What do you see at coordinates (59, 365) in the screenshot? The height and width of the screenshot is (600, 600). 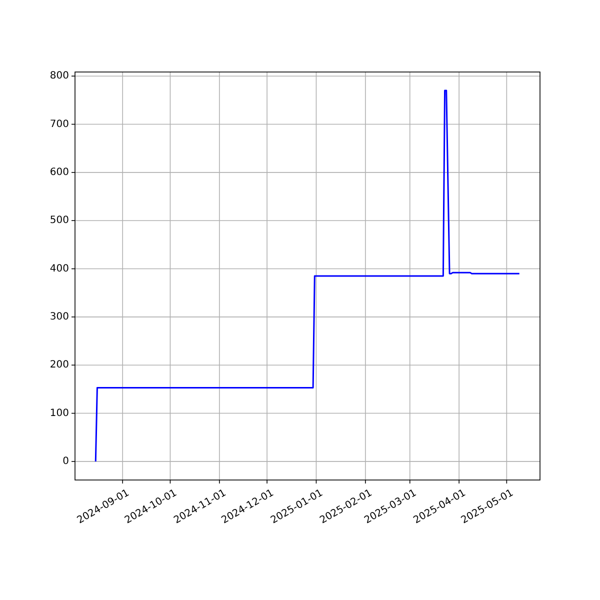 I see `y-tick-label: 200` at bounding box center [59, 365].